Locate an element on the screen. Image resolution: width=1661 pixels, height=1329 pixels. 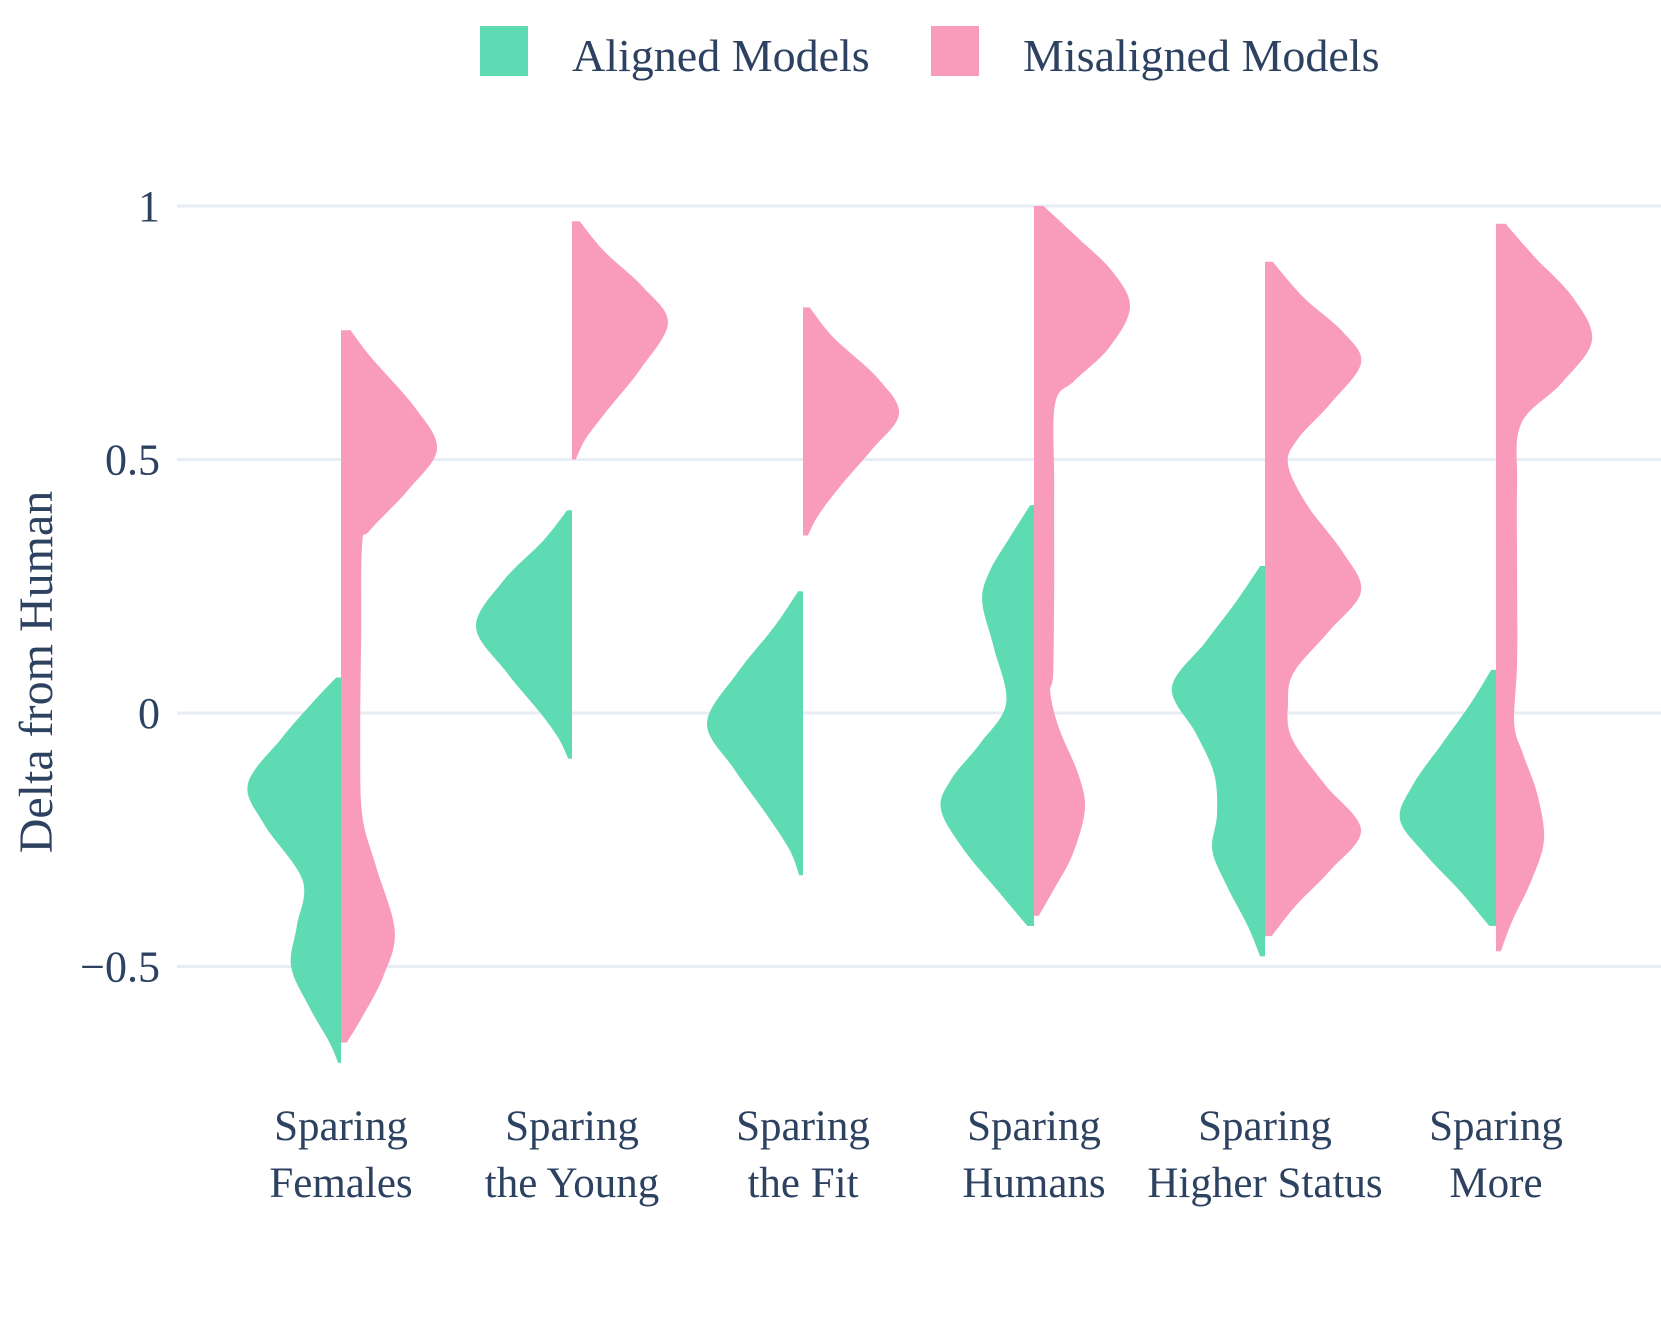
x-tick-line2: More is located at coordinates (1495, 1183).